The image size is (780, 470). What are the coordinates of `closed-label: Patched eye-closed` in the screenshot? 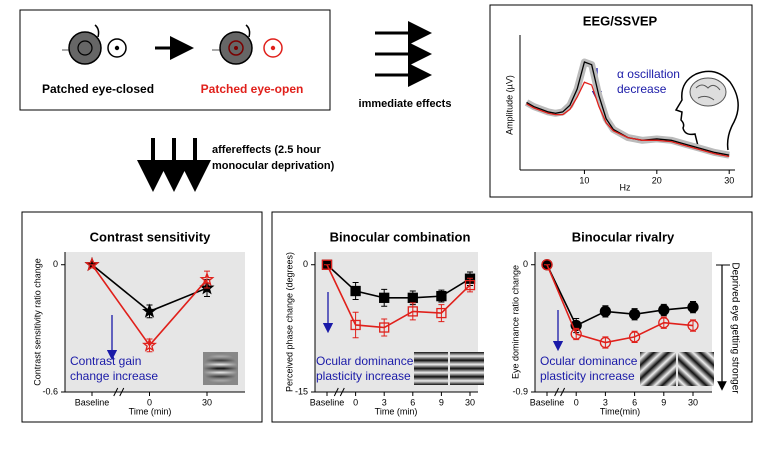 It's located at (98, 89).